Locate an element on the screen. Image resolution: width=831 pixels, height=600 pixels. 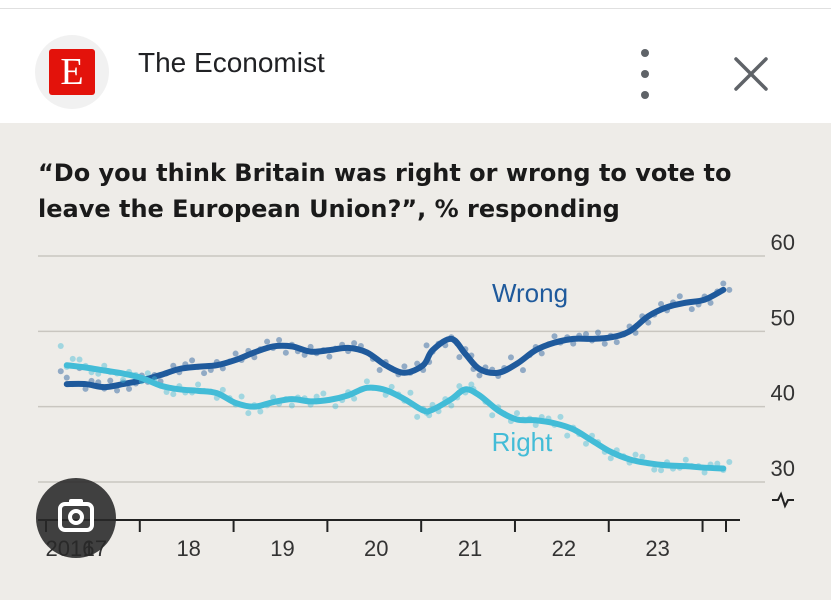
series-label: Right is located at coordinates (522, 442).